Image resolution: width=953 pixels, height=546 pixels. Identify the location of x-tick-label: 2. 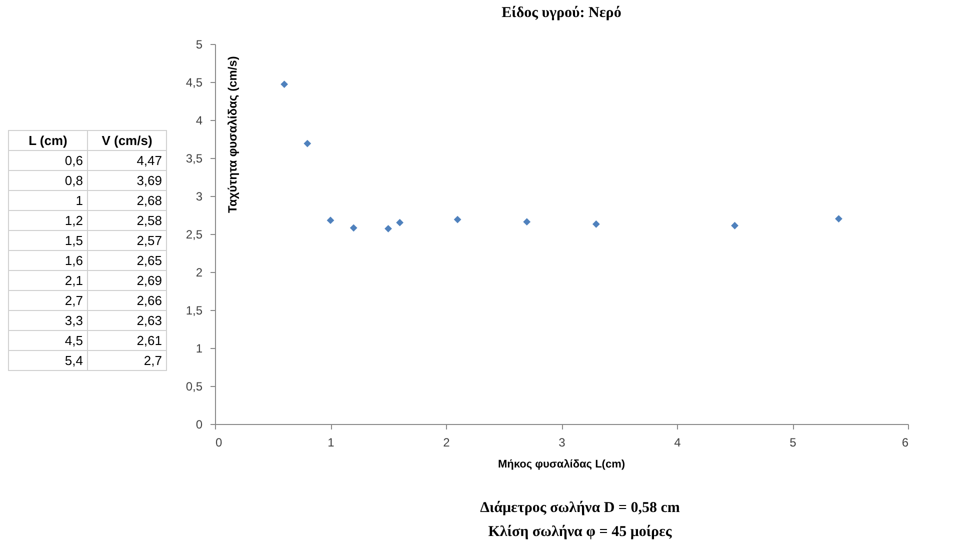
(446, 443).